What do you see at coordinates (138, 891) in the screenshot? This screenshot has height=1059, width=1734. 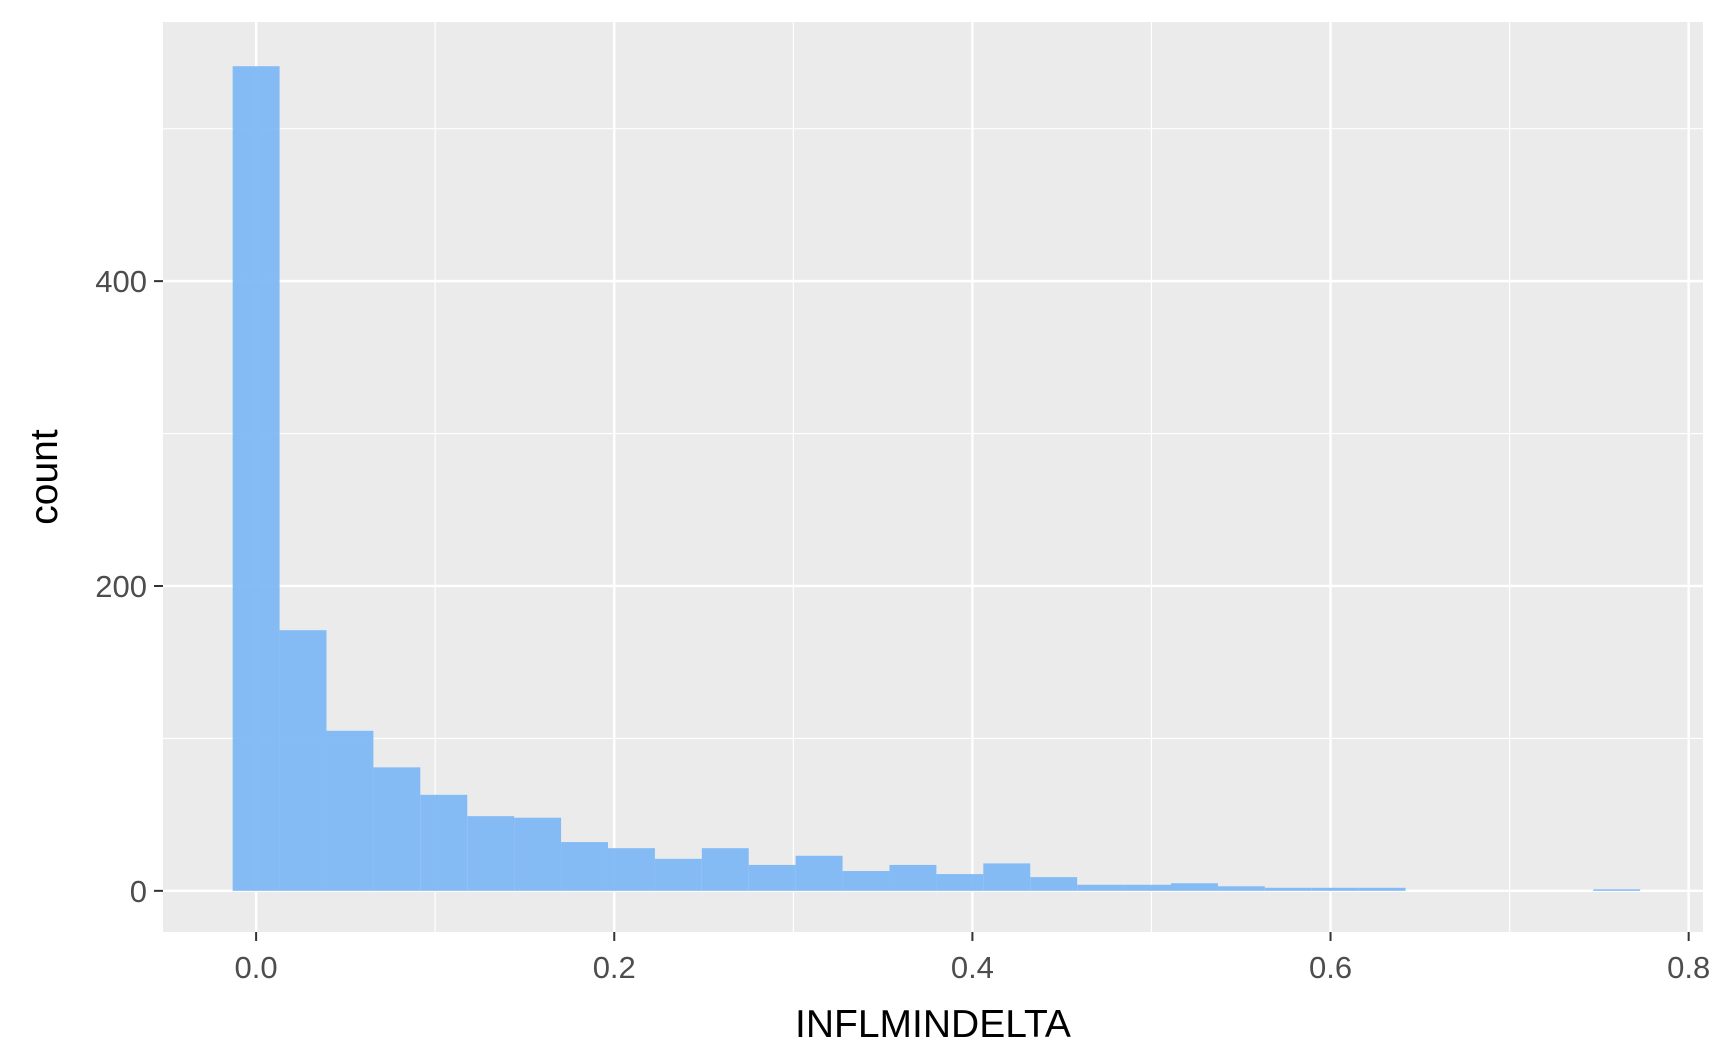 I see `y-tick-label: 0` at bounding box center [138, 891].